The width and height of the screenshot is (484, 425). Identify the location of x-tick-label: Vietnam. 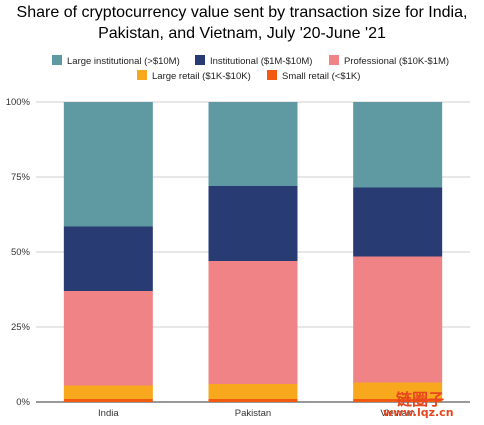
(397, 413).